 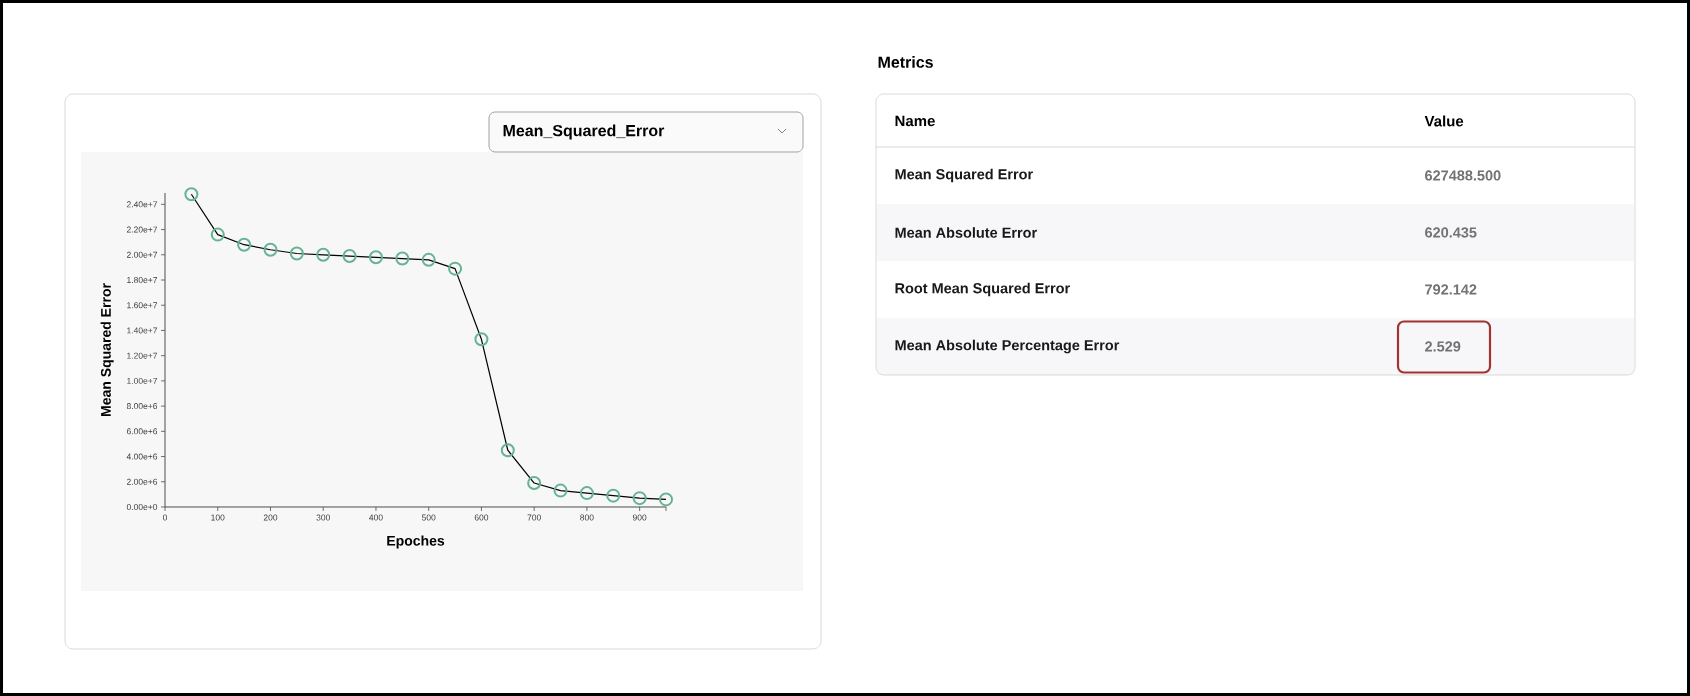 What do you see at coordinates (142, 229) in the screenshot?
I see `y-tick-label: 2.20e+7` at bounding box center [142, 229].